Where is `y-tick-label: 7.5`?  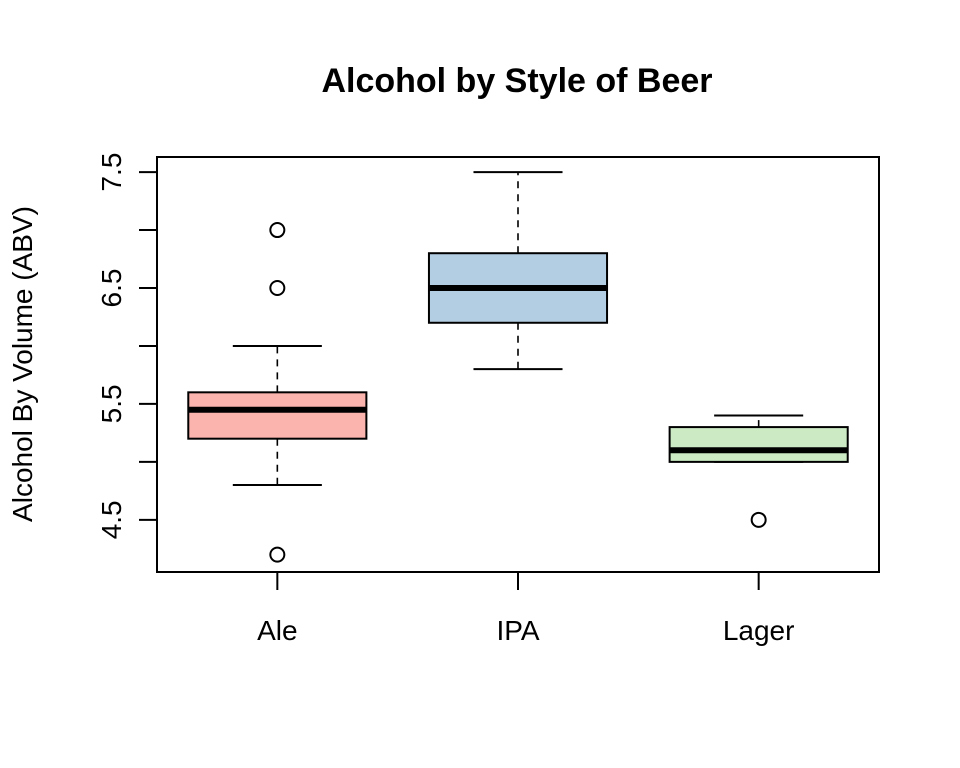
y-tick-label: 7.5 is located at coordinates (111, 172).